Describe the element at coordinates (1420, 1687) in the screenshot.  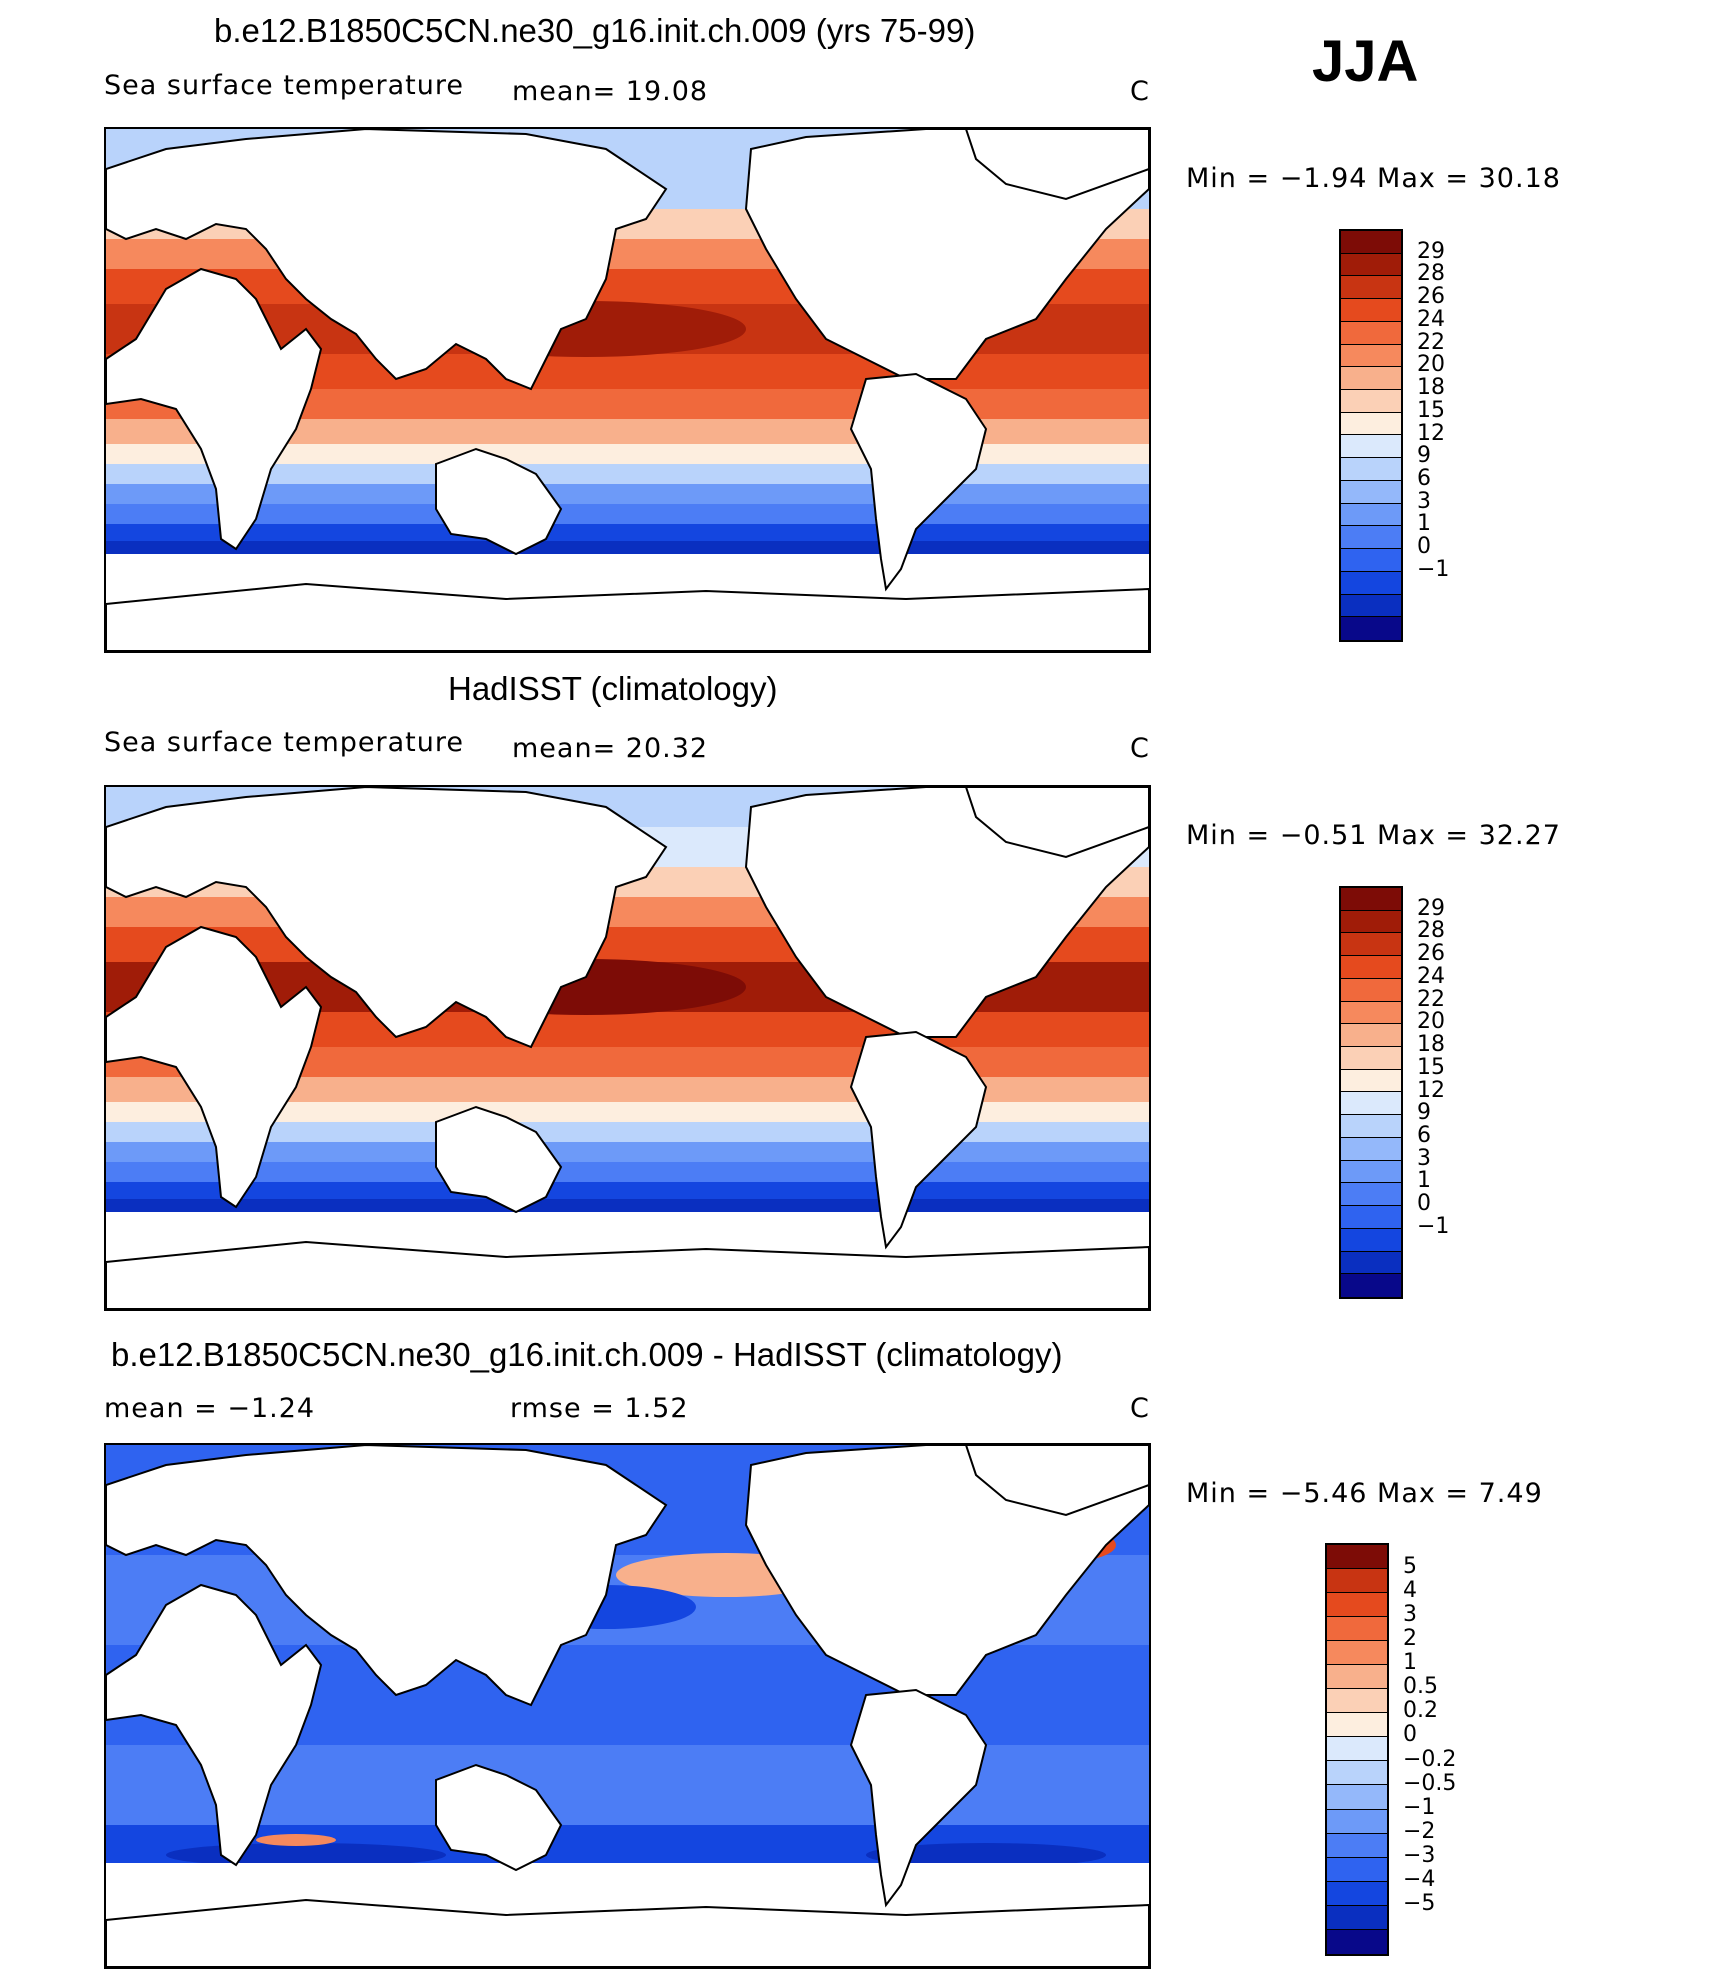
I see `colorbar-tick-label: 0.5` at that location.